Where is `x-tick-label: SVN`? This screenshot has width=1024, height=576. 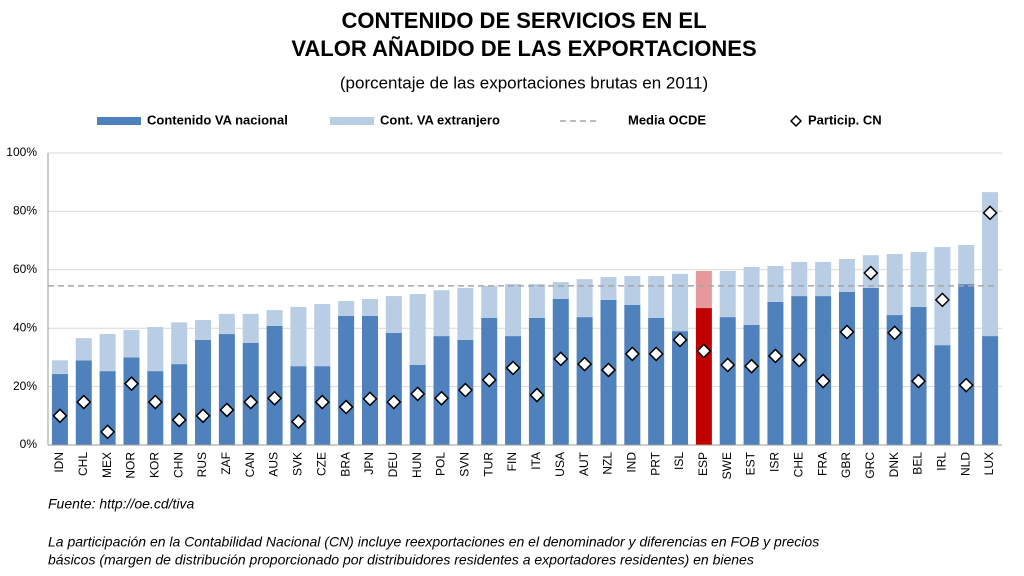
x-tick-label: SVN is located at coordinates (465, 464).